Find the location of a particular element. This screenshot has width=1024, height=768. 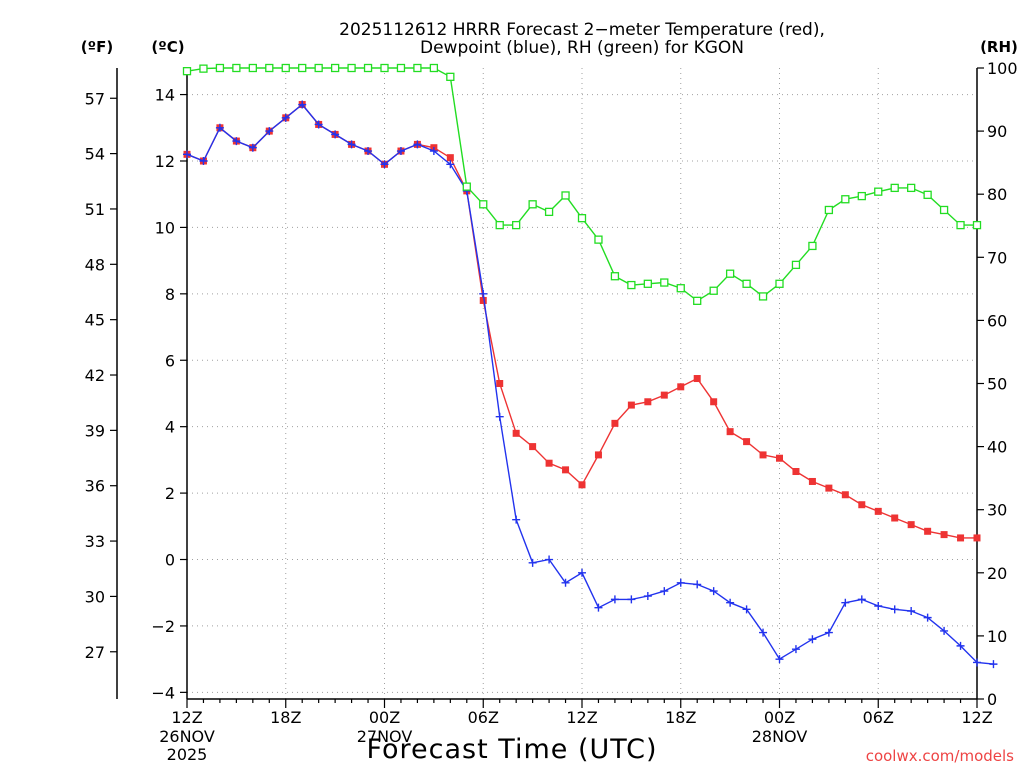

rh-tick-label: 100 is located at coordinates (1002, 68).